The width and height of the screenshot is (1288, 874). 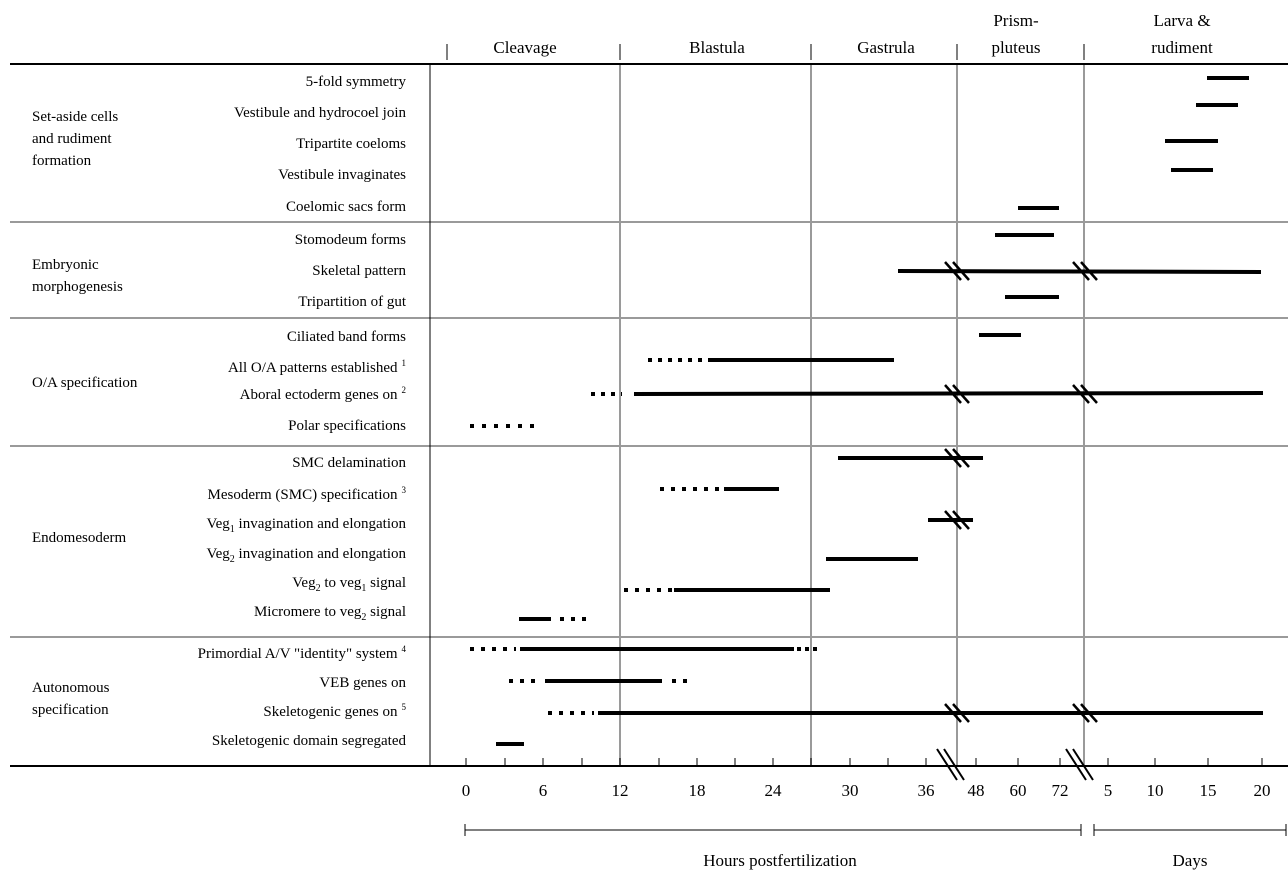 What do you see at coordinates (1060, 790) in the screenshot?
I see `tick-label: 72` at bounding box center [1060, 790].